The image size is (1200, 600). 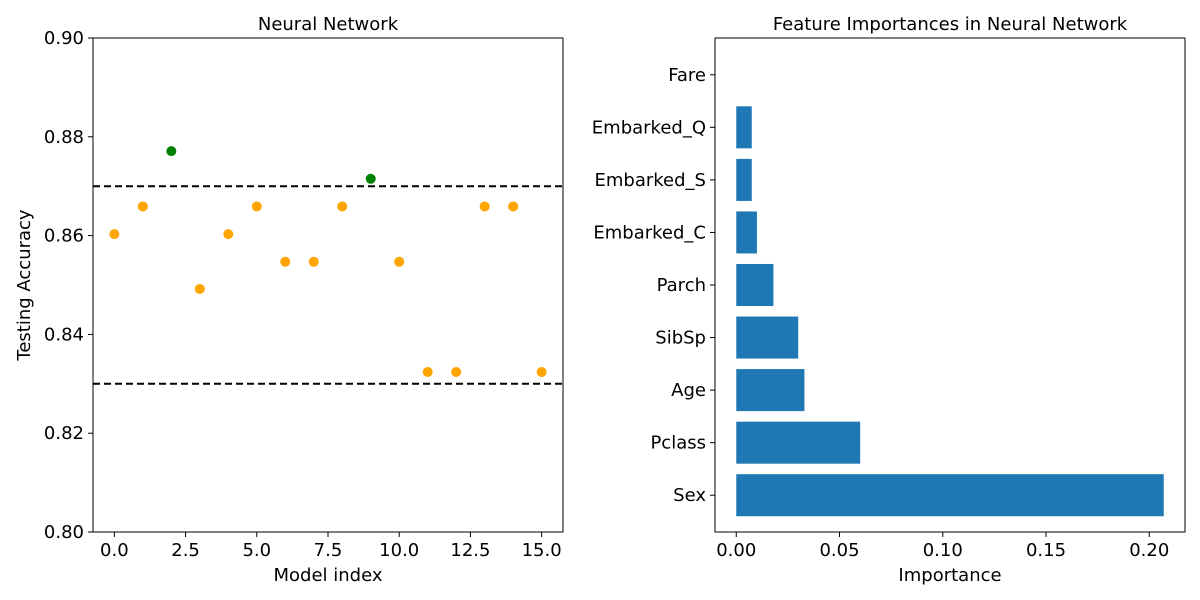 What do you see at coordinates (64, 137) in the screenshot?
I see `y-tick-label: 0.88` at bounding box center [64, 137].